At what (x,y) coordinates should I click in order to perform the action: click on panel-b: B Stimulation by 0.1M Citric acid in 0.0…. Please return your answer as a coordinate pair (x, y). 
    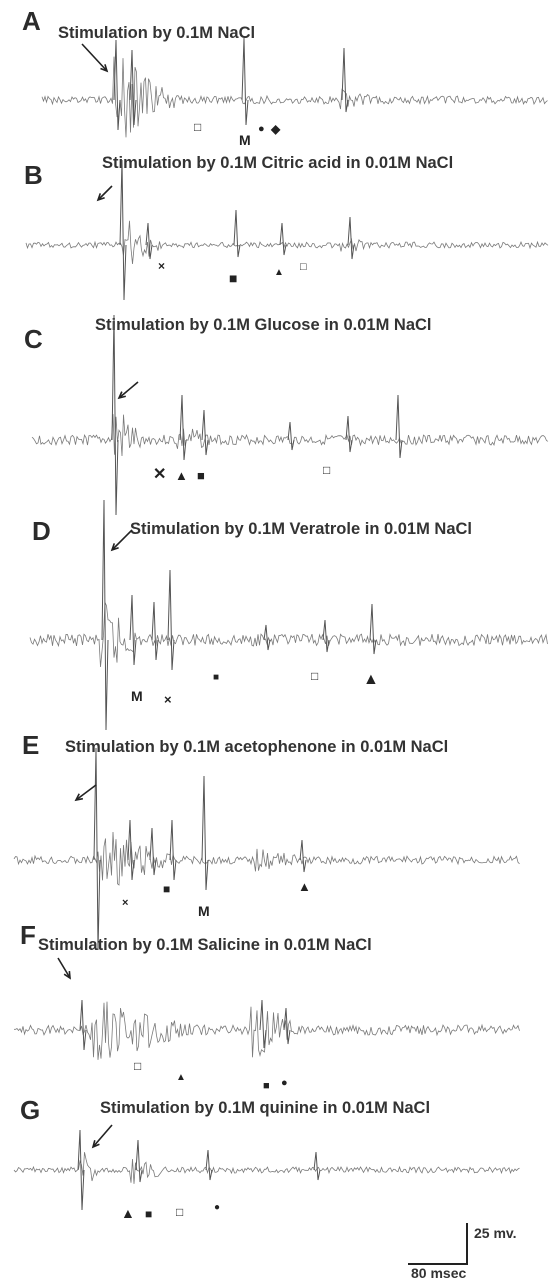
    Looking at the image, I should click on (278, 225).